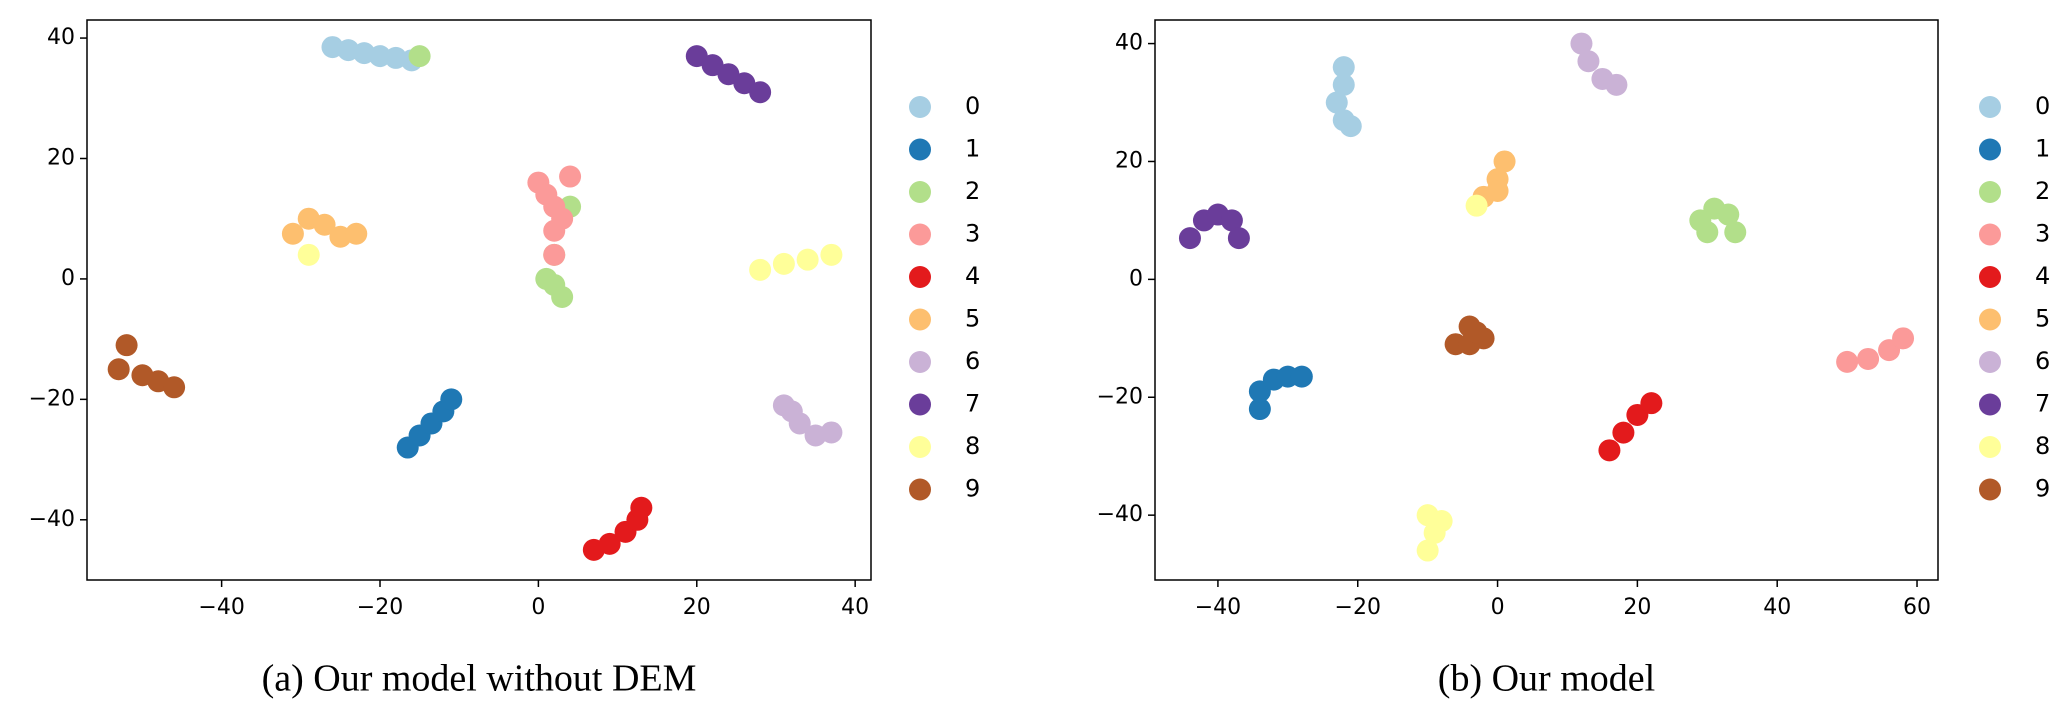 The image size is (2067, 723). I want to click on caption: (b) Our model, so click(1546, 679).